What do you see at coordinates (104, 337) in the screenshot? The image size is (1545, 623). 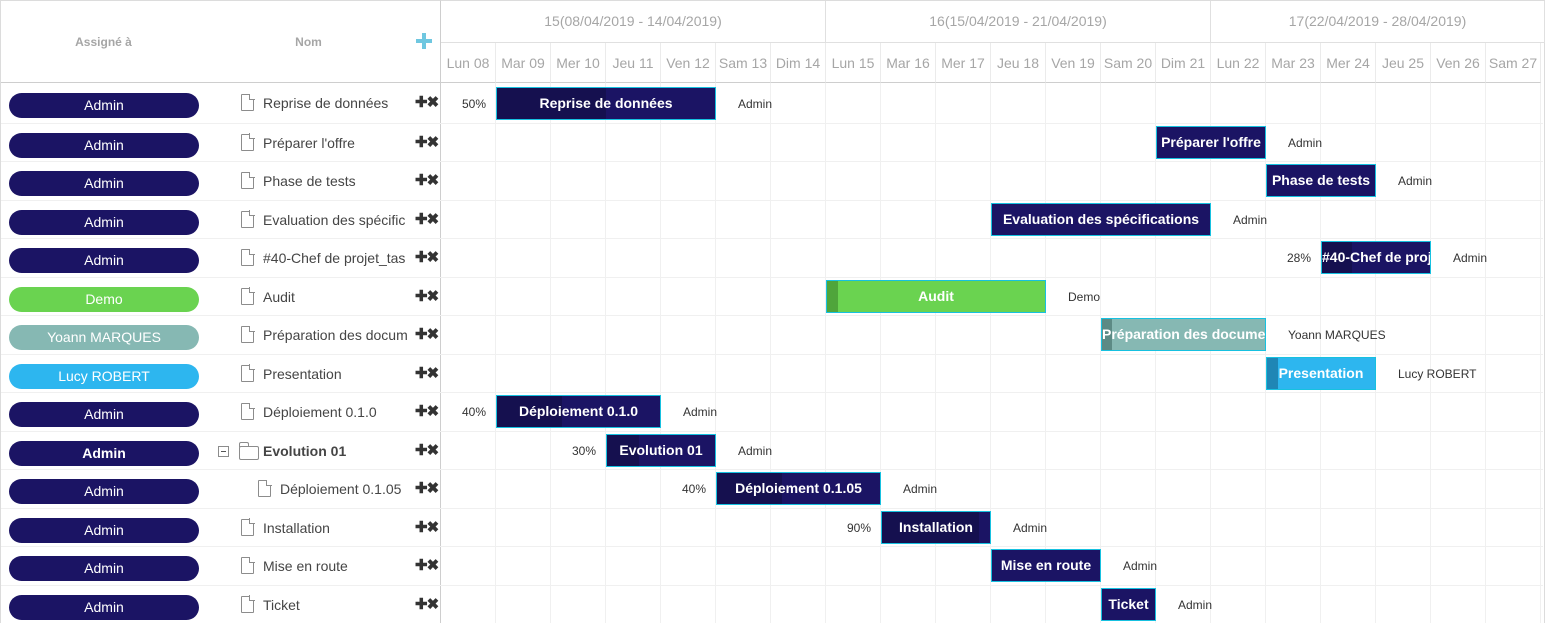 I see `assignee-badge: Yoann MARQUES` at bounding box center [104, 337].